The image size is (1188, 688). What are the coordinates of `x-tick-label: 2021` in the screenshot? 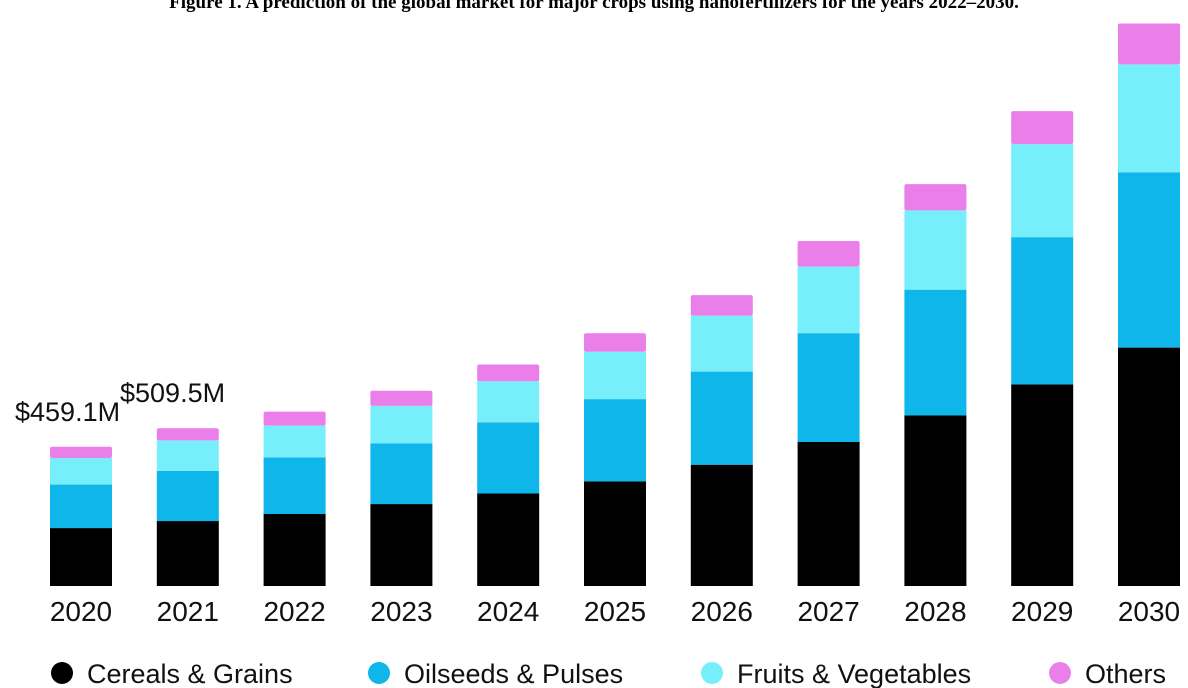 It's located at (188, 611).